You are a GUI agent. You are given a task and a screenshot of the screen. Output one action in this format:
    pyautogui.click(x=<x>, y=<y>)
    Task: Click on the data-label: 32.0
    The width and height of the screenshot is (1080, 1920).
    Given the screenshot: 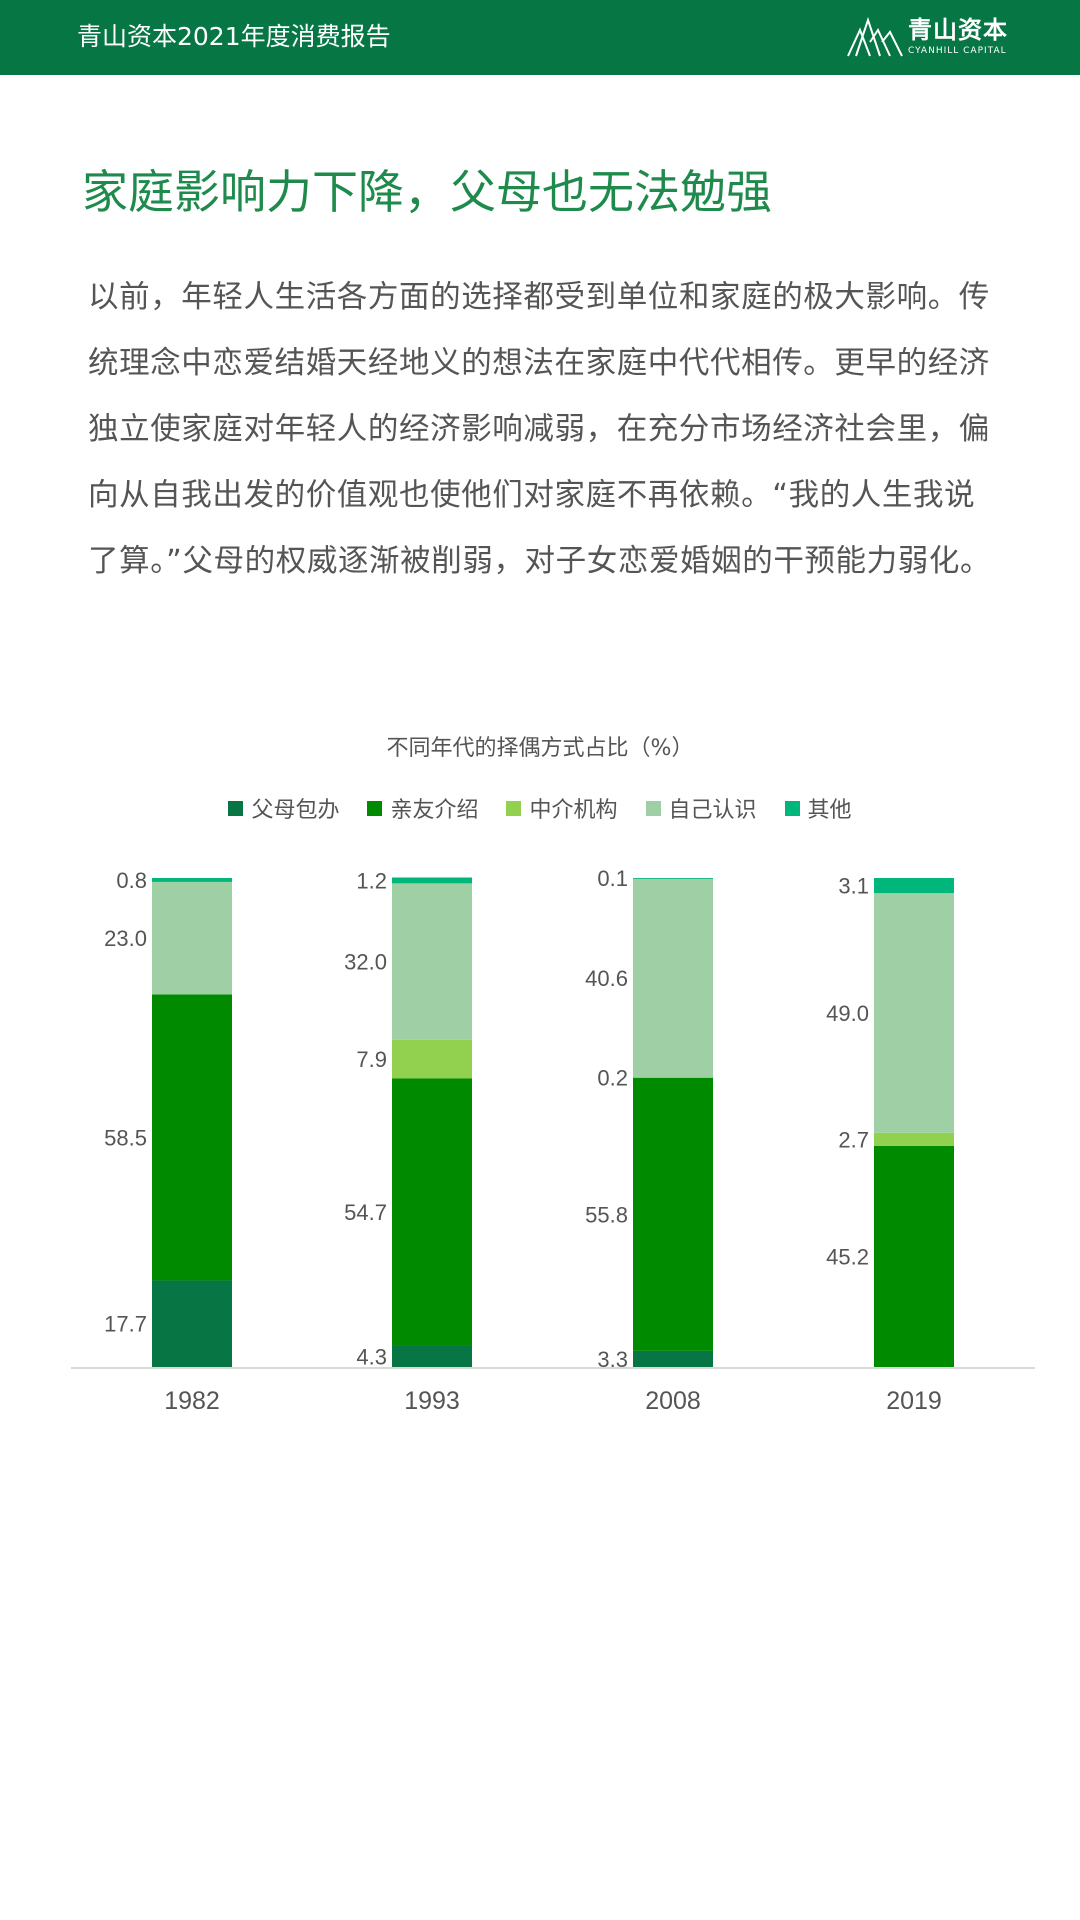 What is the action you would take?
    pyautogui.click(x=365, y=962)
    